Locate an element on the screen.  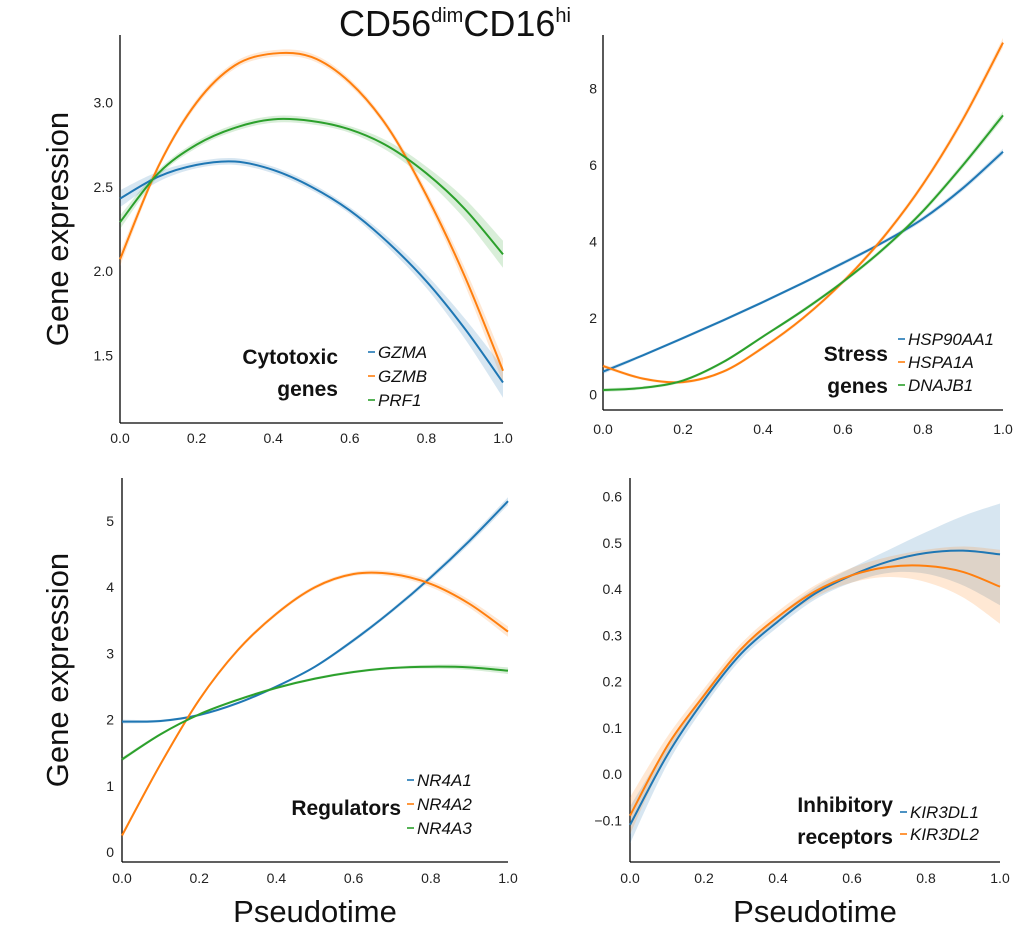
figure-title: CD56dimCD16hi is located at coordinates (455, 23).